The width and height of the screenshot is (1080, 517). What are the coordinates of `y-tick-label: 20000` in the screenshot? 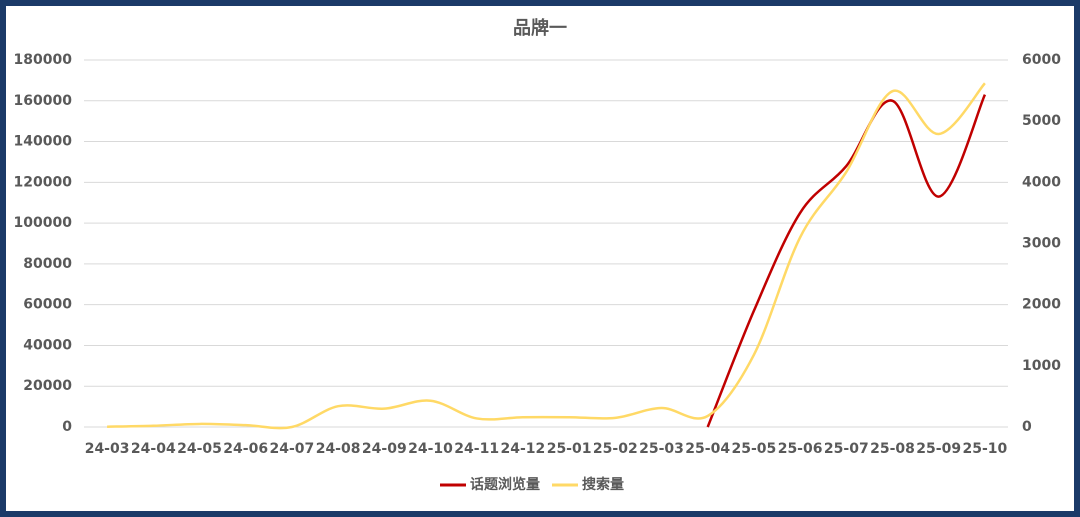 It's located at (47, 386).